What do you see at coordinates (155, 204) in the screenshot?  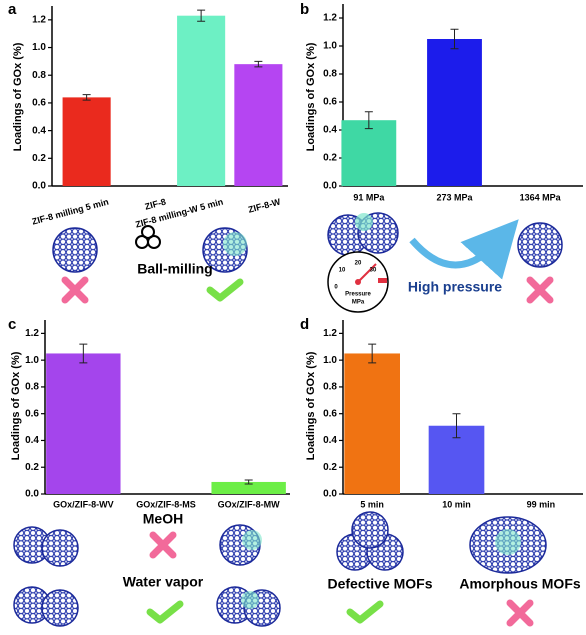 I see `x-tick-label: ZIF-8` at bounding box center [155, 204].